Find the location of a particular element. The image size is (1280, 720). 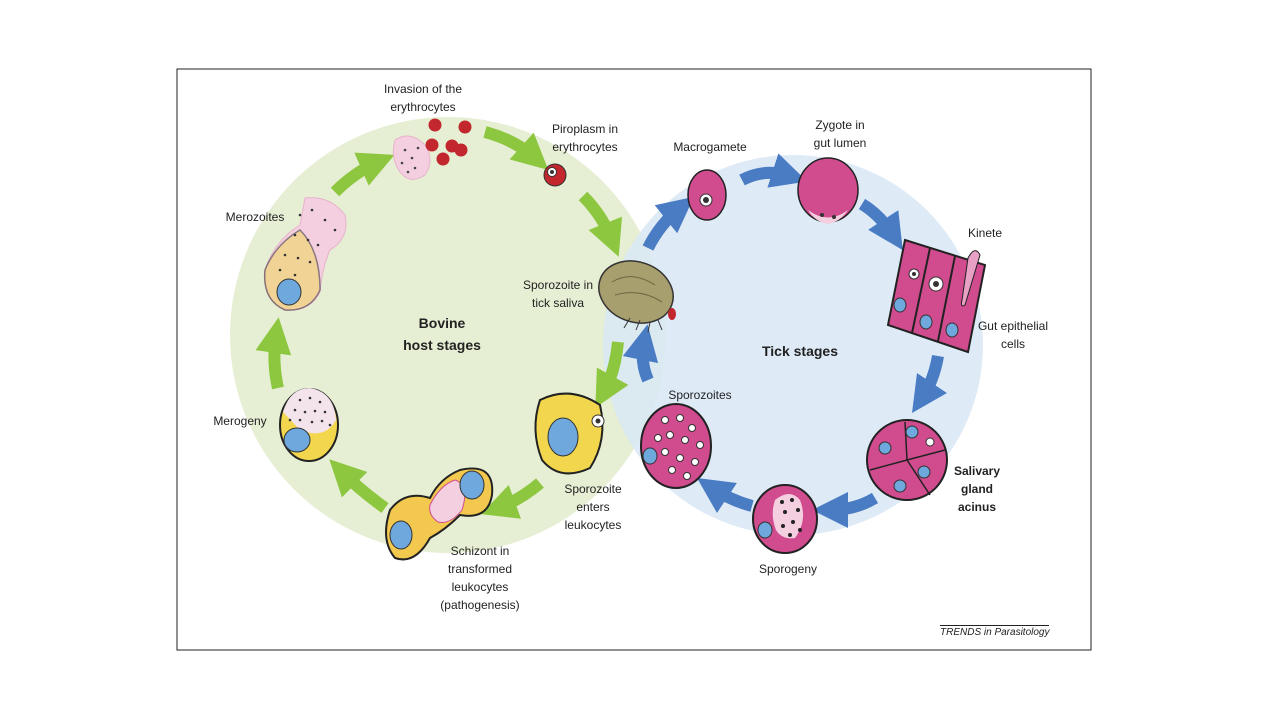

label-zygote: Zygote in gut lumen is located at coordinates (840, 134).